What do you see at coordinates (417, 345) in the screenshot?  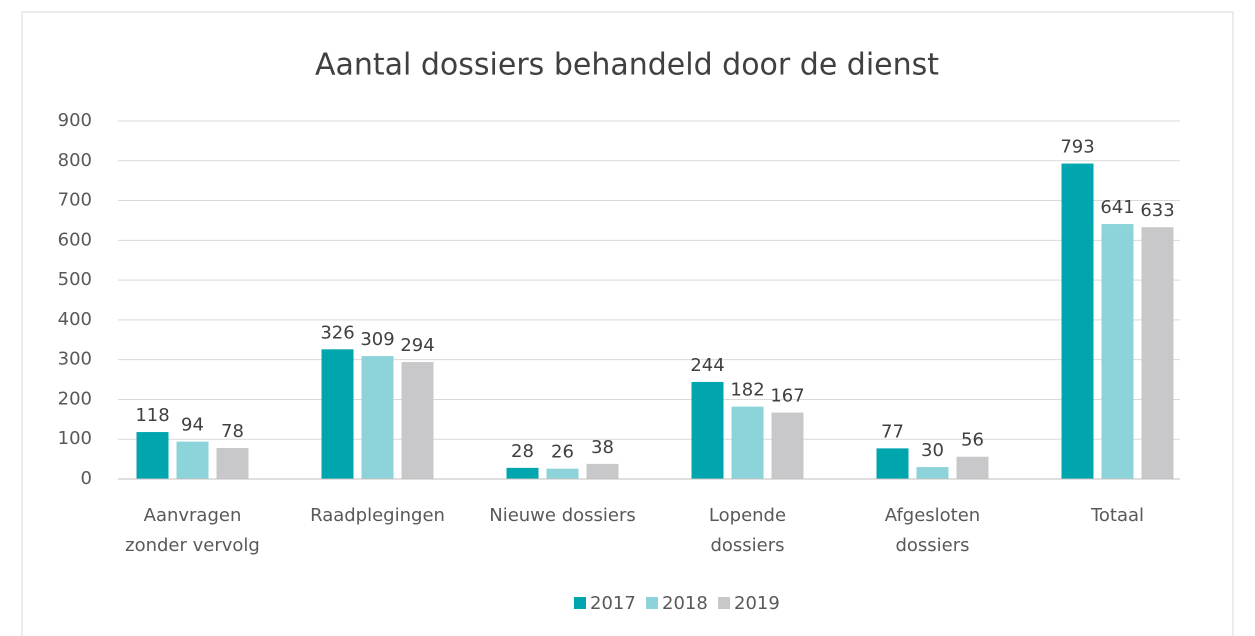 I see `data-label: 294` at bounding box center [417, 345].